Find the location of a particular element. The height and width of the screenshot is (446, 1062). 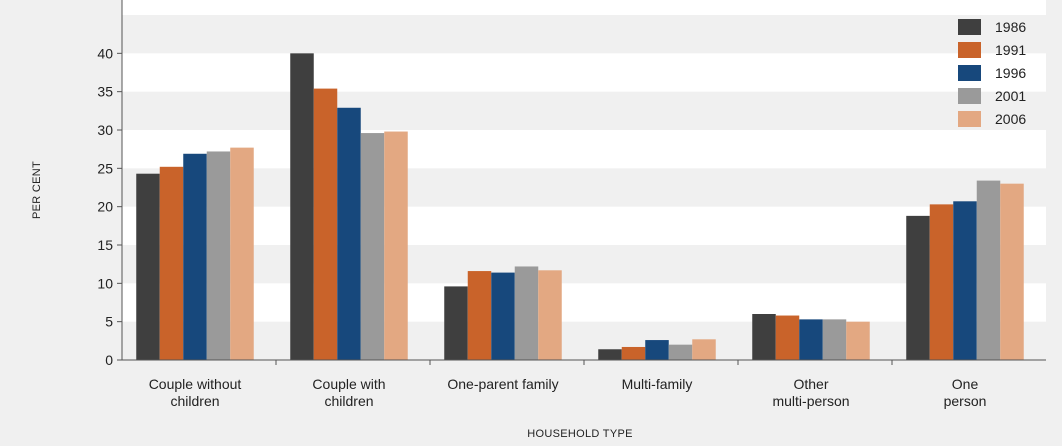

x-axis-title: HOUSEHOLD TYPE is located at coordinates (579, 434).